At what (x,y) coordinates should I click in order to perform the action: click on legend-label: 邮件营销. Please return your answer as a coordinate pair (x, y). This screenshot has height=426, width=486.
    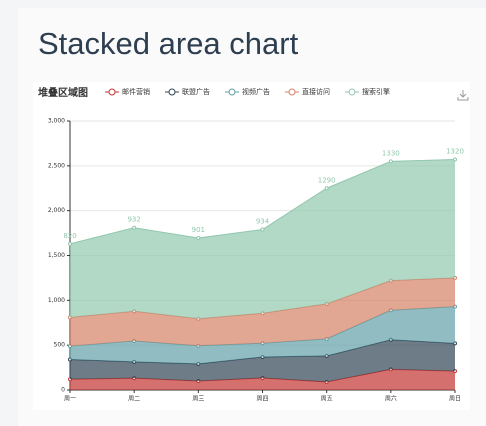
    Looking at the image, I should click on (136, 91).